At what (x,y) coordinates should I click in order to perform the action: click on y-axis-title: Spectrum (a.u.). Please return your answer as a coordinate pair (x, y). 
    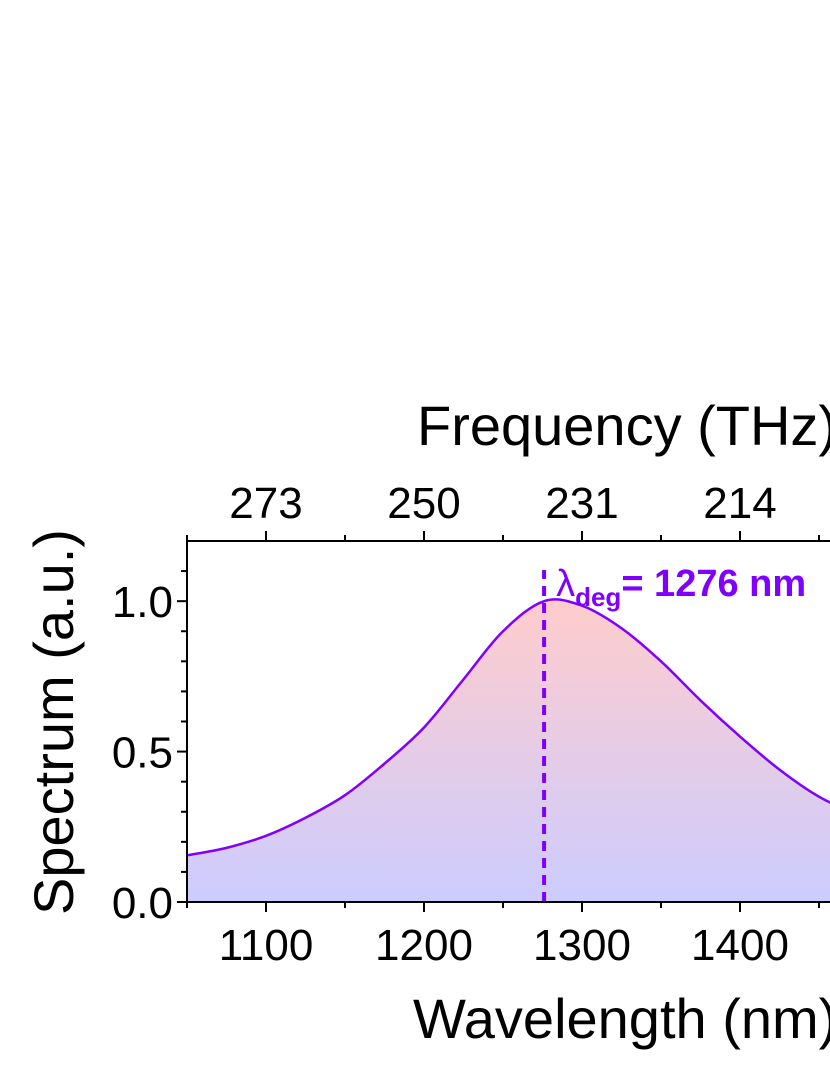
    Looking at the image, I should click on (53, 722).